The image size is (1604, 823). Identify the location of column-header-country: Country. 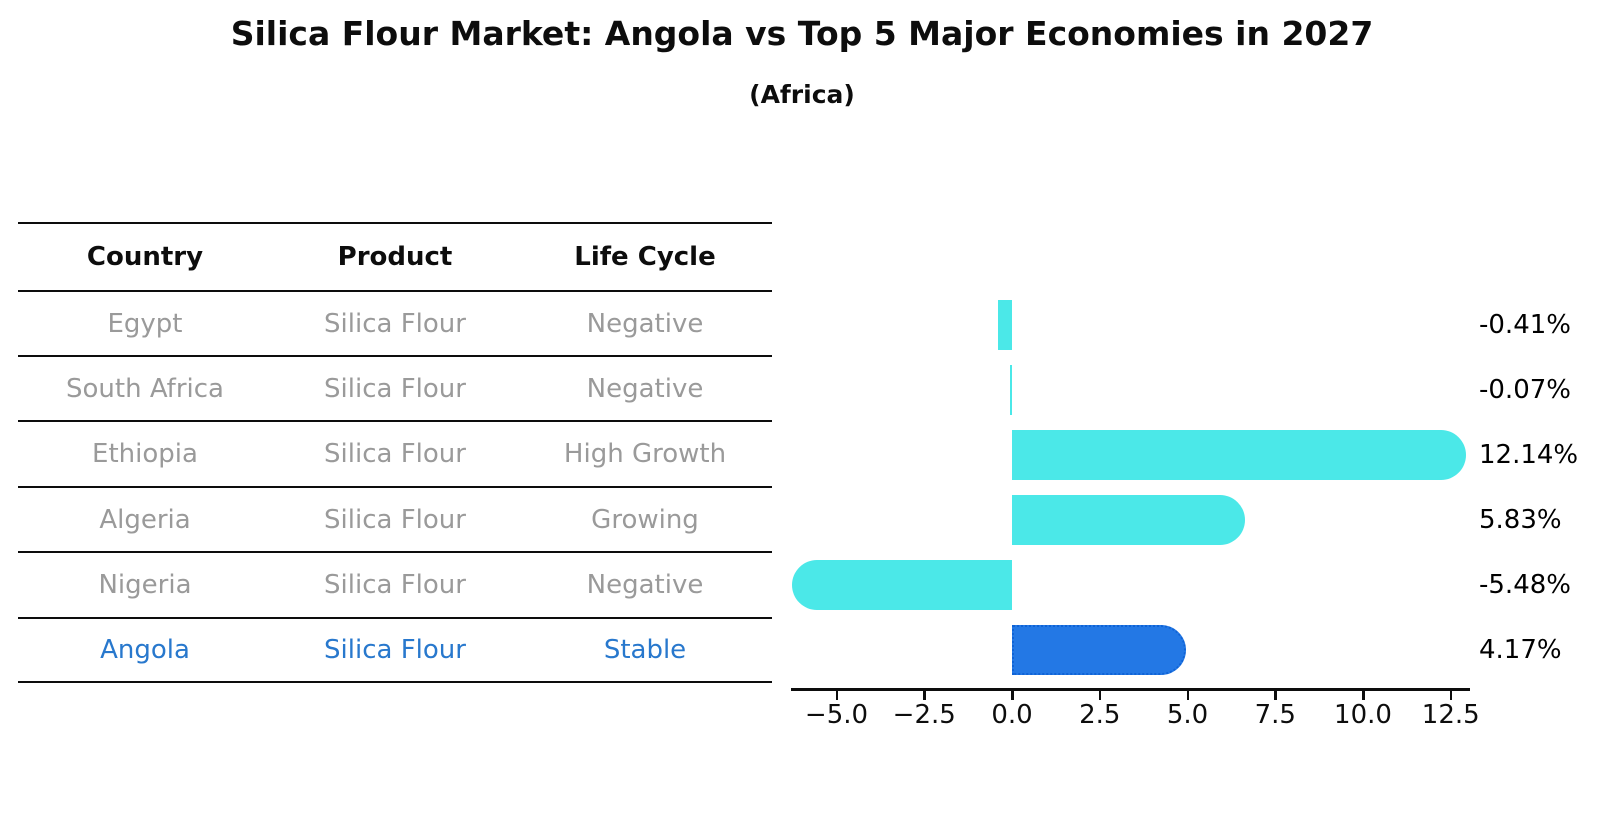
(145, 257).